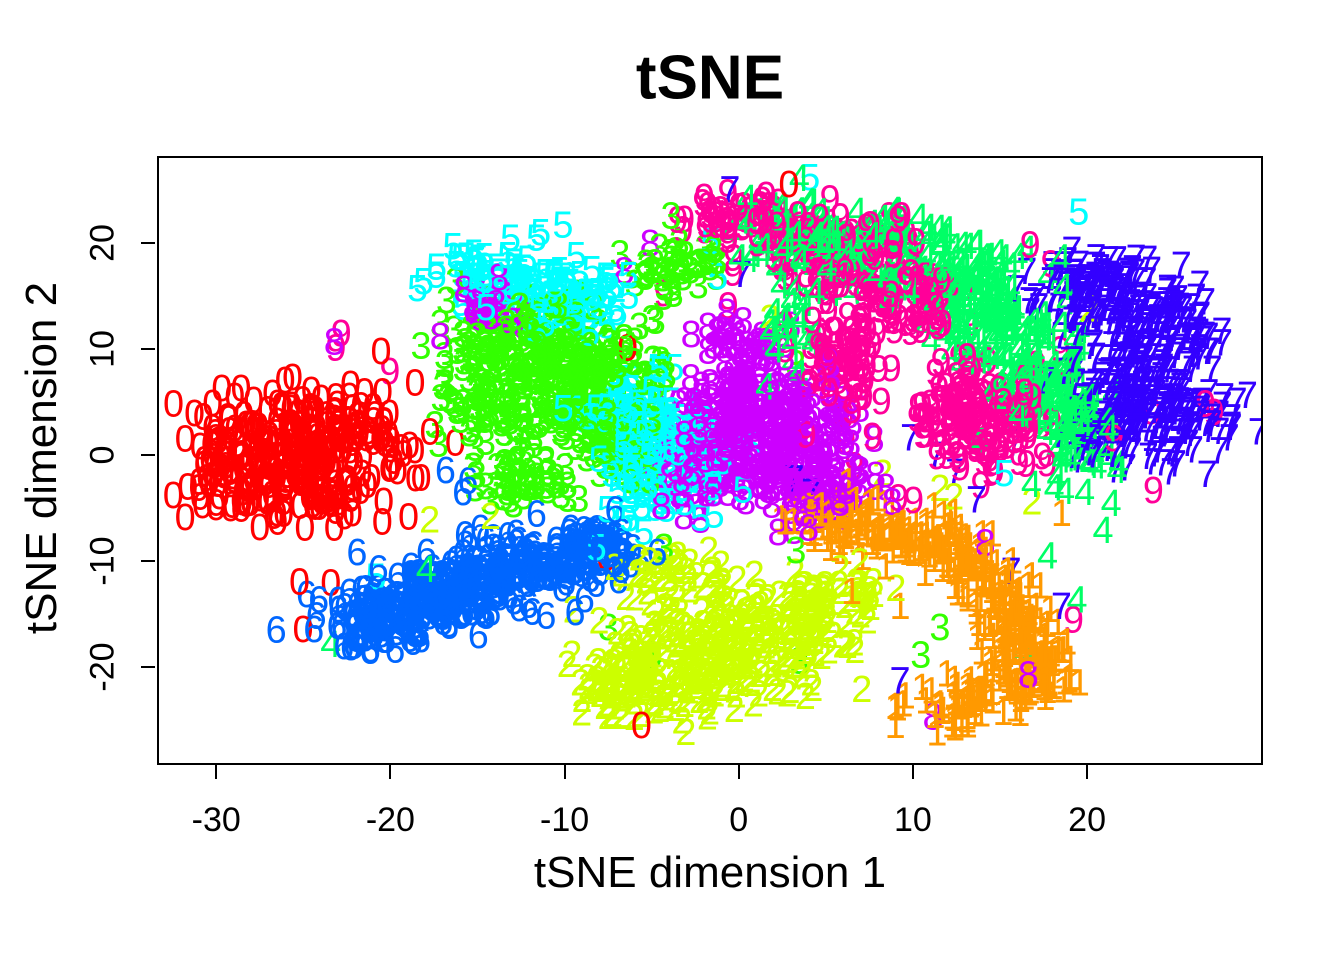 The width and height of the screenshot is (1344, 960). I want to click on y-tick-label: -20, so click(102, 667).